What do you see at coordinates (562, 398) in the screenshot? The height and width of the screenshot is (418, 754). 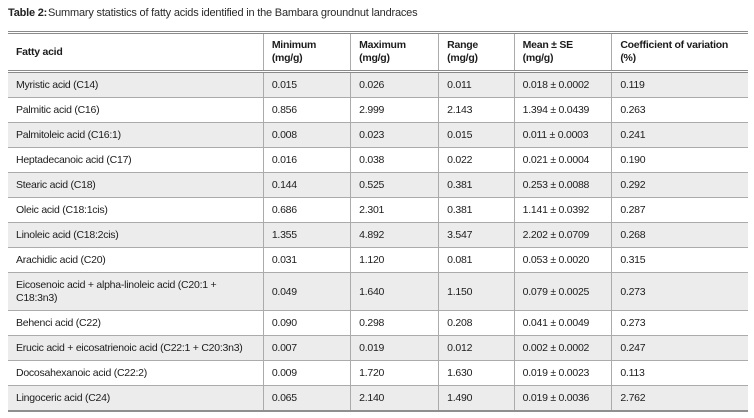 I see `mean-se-cell: 0.019 ± 0.0036` at bounding box center [562, 398].